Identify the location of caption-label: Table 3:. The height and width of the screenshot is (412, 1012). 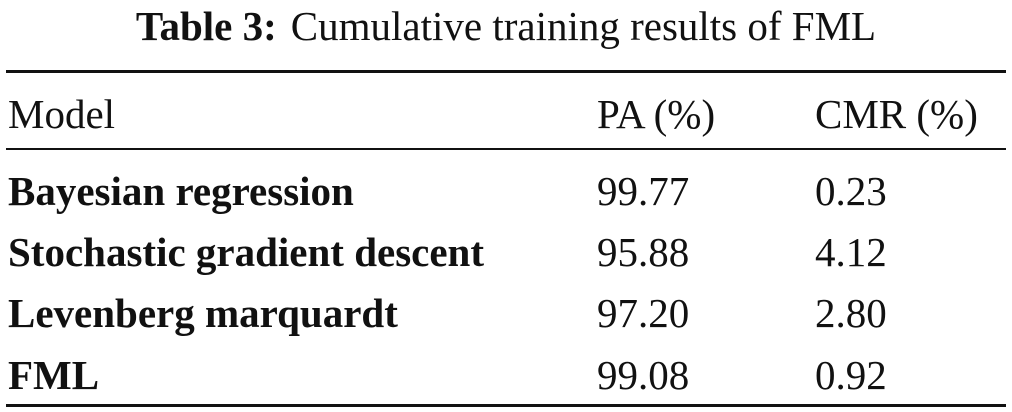
(206, 26).